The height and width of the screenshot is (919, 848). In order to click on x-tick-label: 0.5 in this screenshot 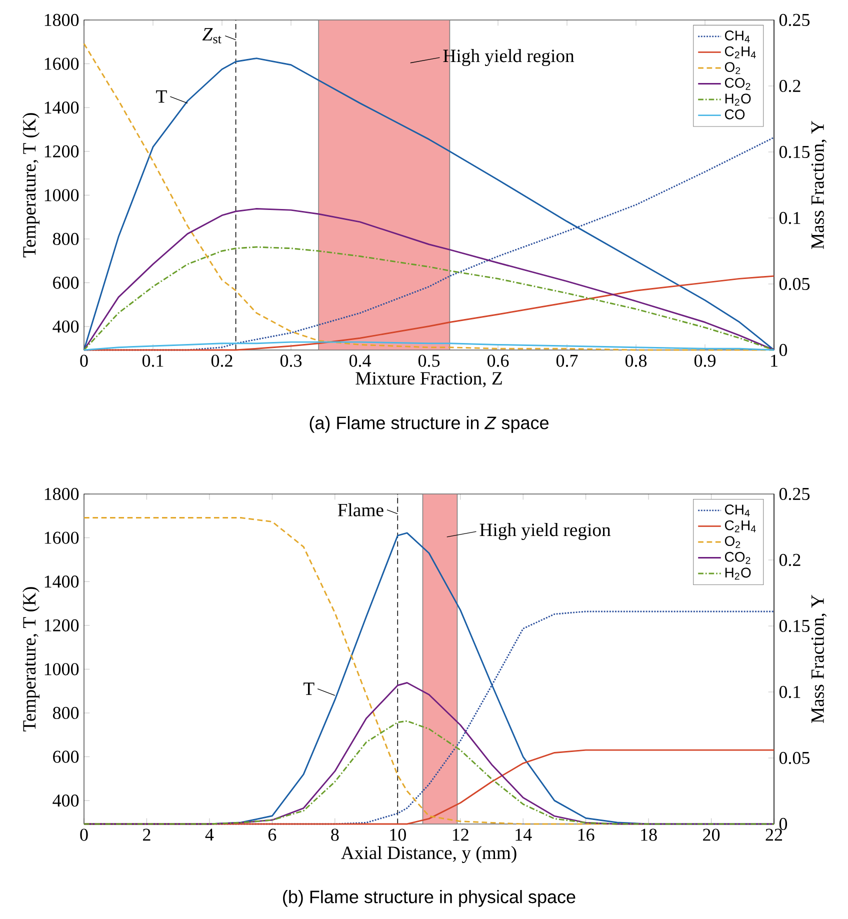, I will do `click(429, 360)`.